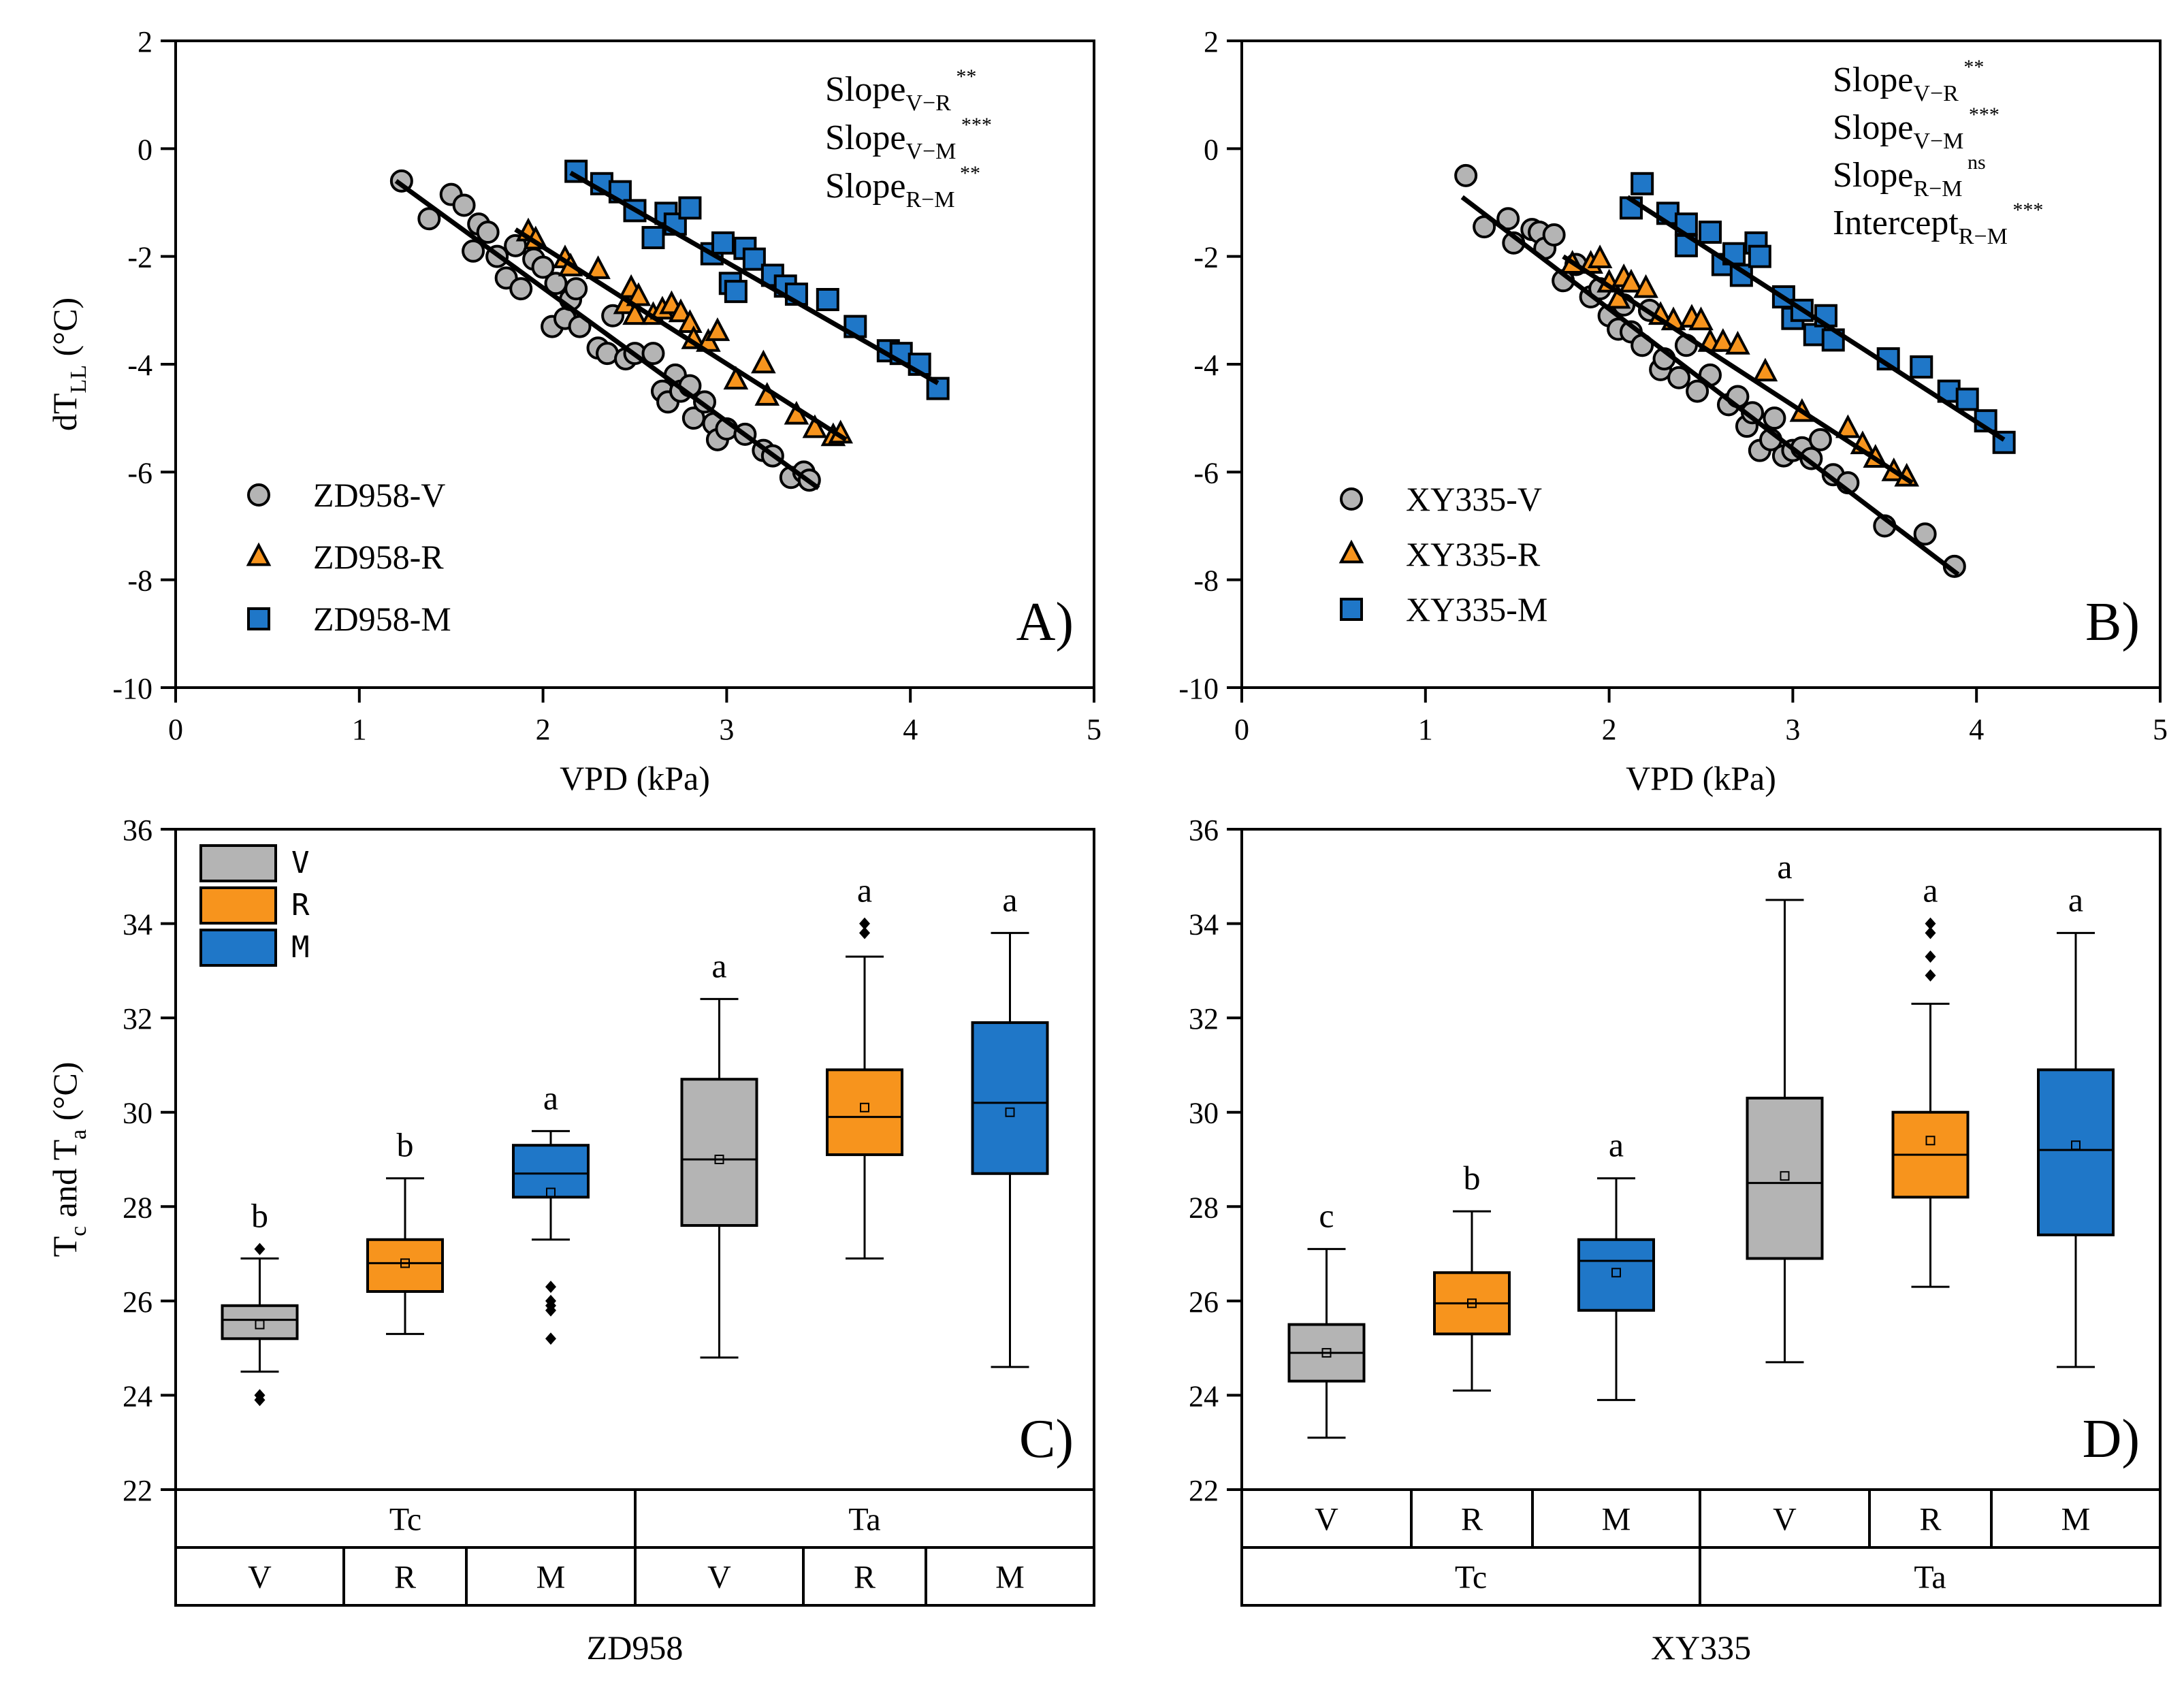 The width and height of the screenshot is (2184, 1685). What do you see at coordinates (379, 495) in the screenshot?
I see `legend-label: ZD958-V` at bounding box center [379, 495].